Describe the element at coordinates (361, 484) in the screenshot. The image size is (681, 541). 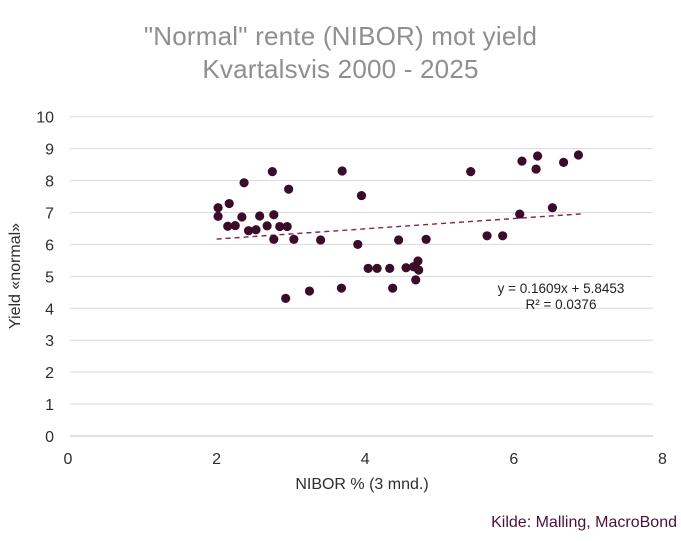
I see `x-axis-title: NIBOR % (3 mnd.)` at that location.